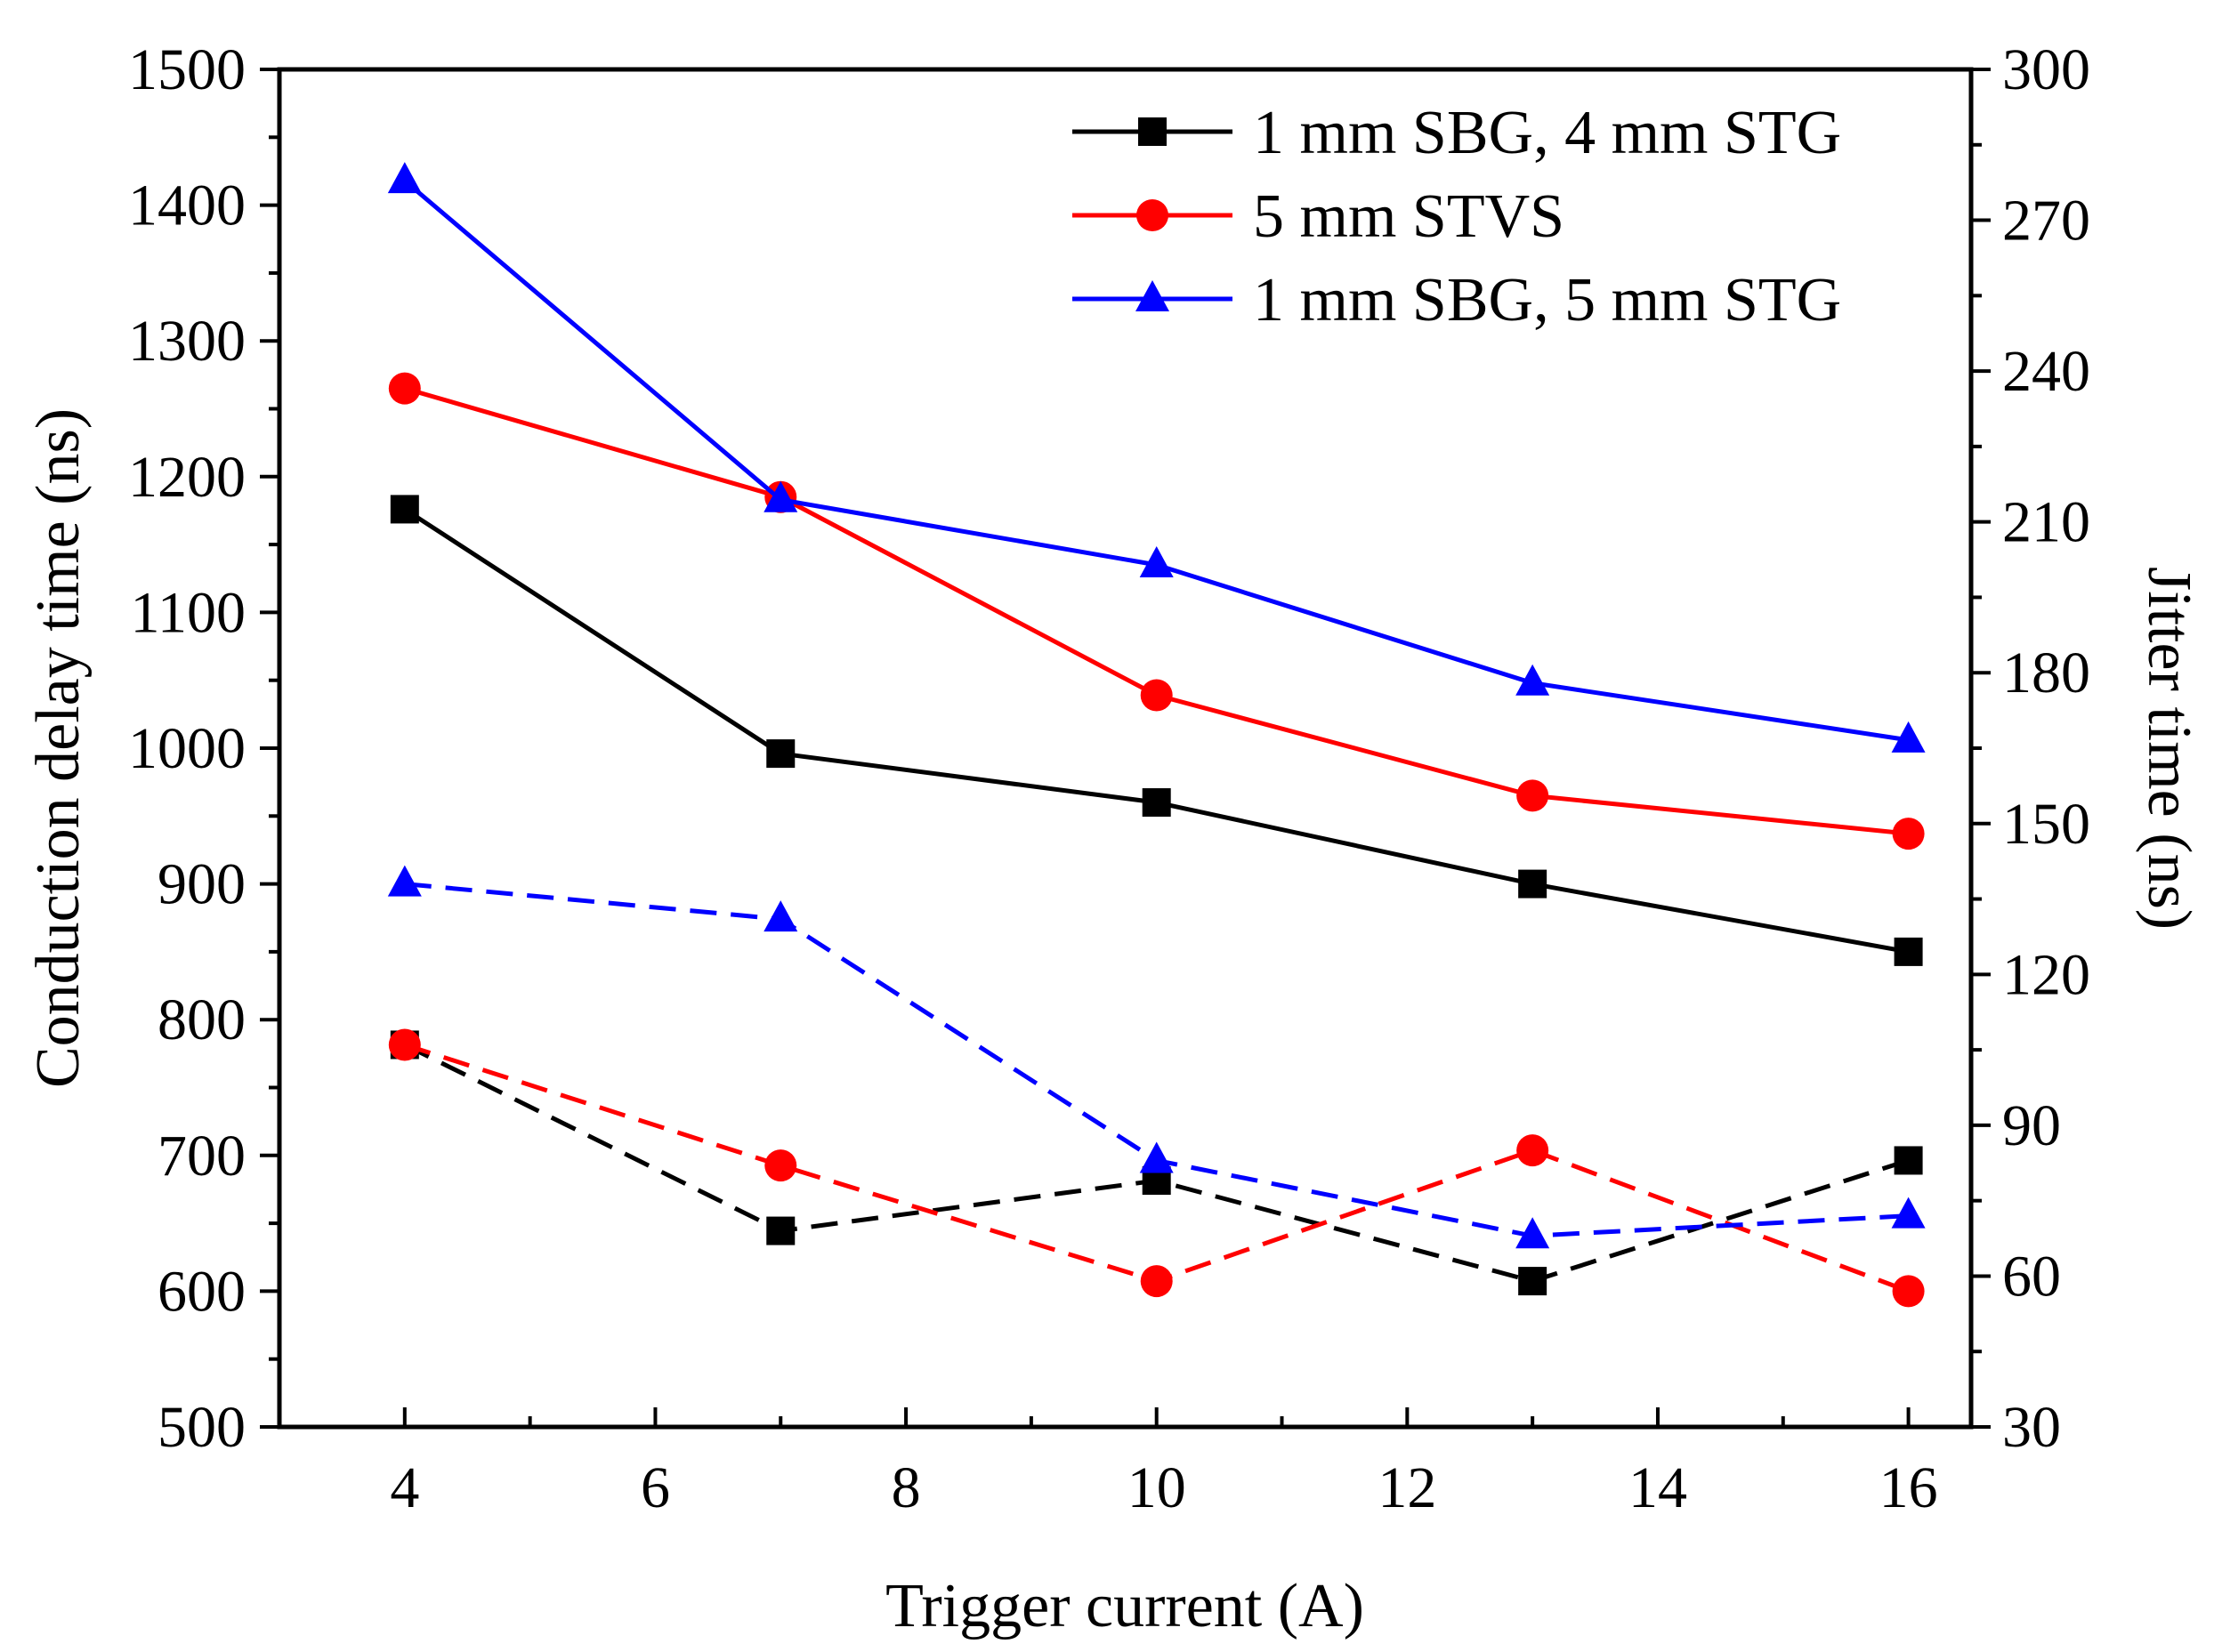  Describe the element at coordinates (1407, 1488) in the screenshot. I see `x-tick-label: 12` at that location.